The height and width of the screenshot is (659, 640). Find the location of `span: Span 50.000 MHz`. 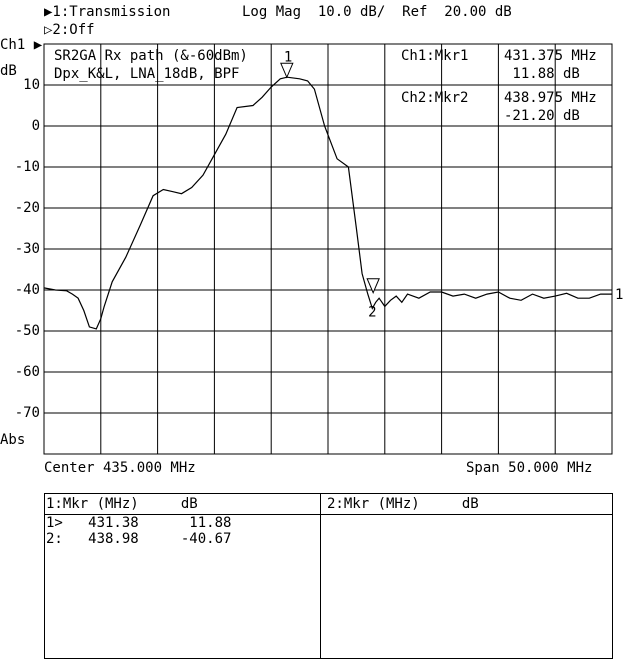

span: Span 50.000 MHz is located at coordinates (529, 468).